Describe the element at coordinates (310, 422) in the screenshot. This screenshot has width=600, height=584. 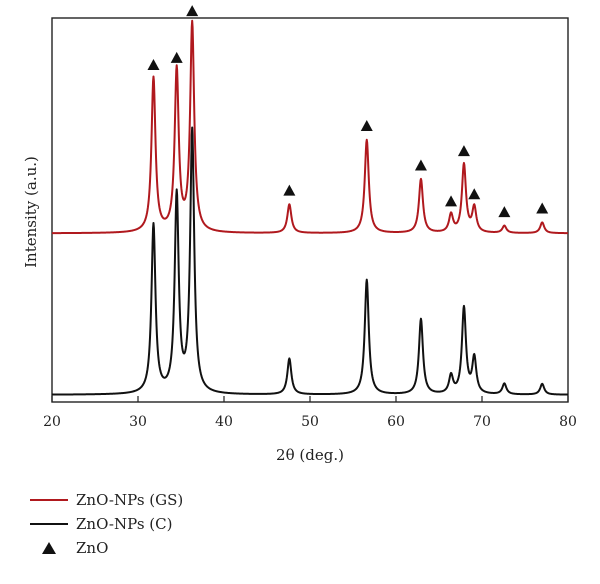
I see `x-tick-label: 50` at that location.